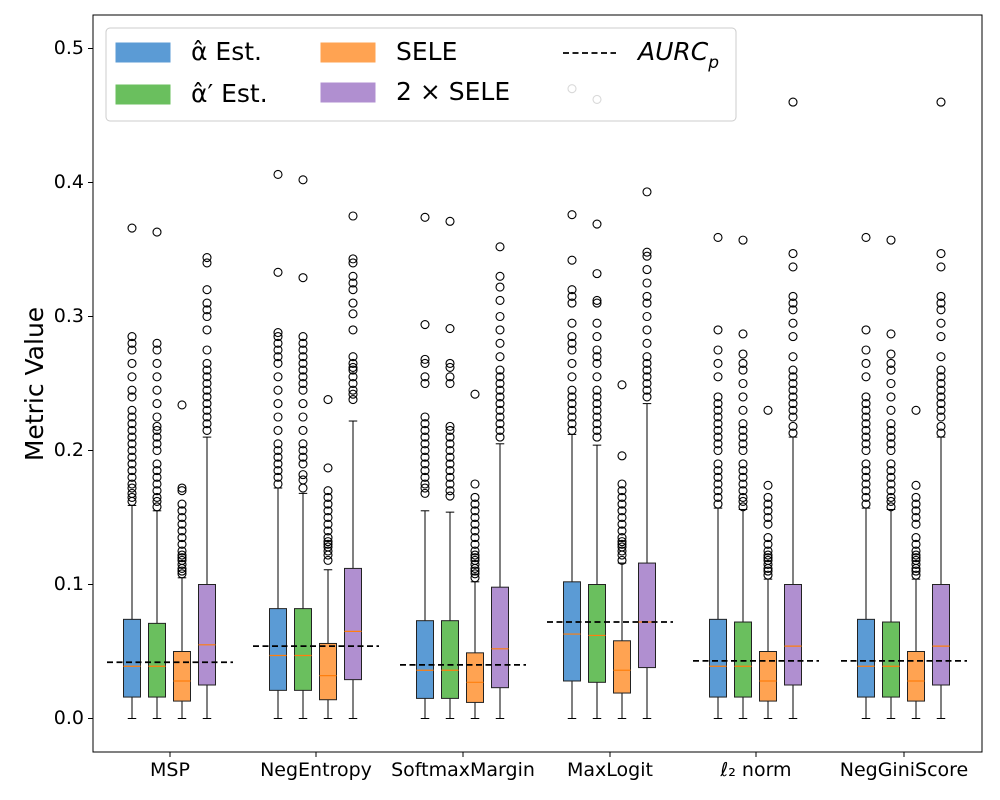 Image resolution: width=1000 pixels, height=800 pixels. Describe the element at coordinates (426, 51) in the screenshot. I see `legend-label: SELE` at that location.